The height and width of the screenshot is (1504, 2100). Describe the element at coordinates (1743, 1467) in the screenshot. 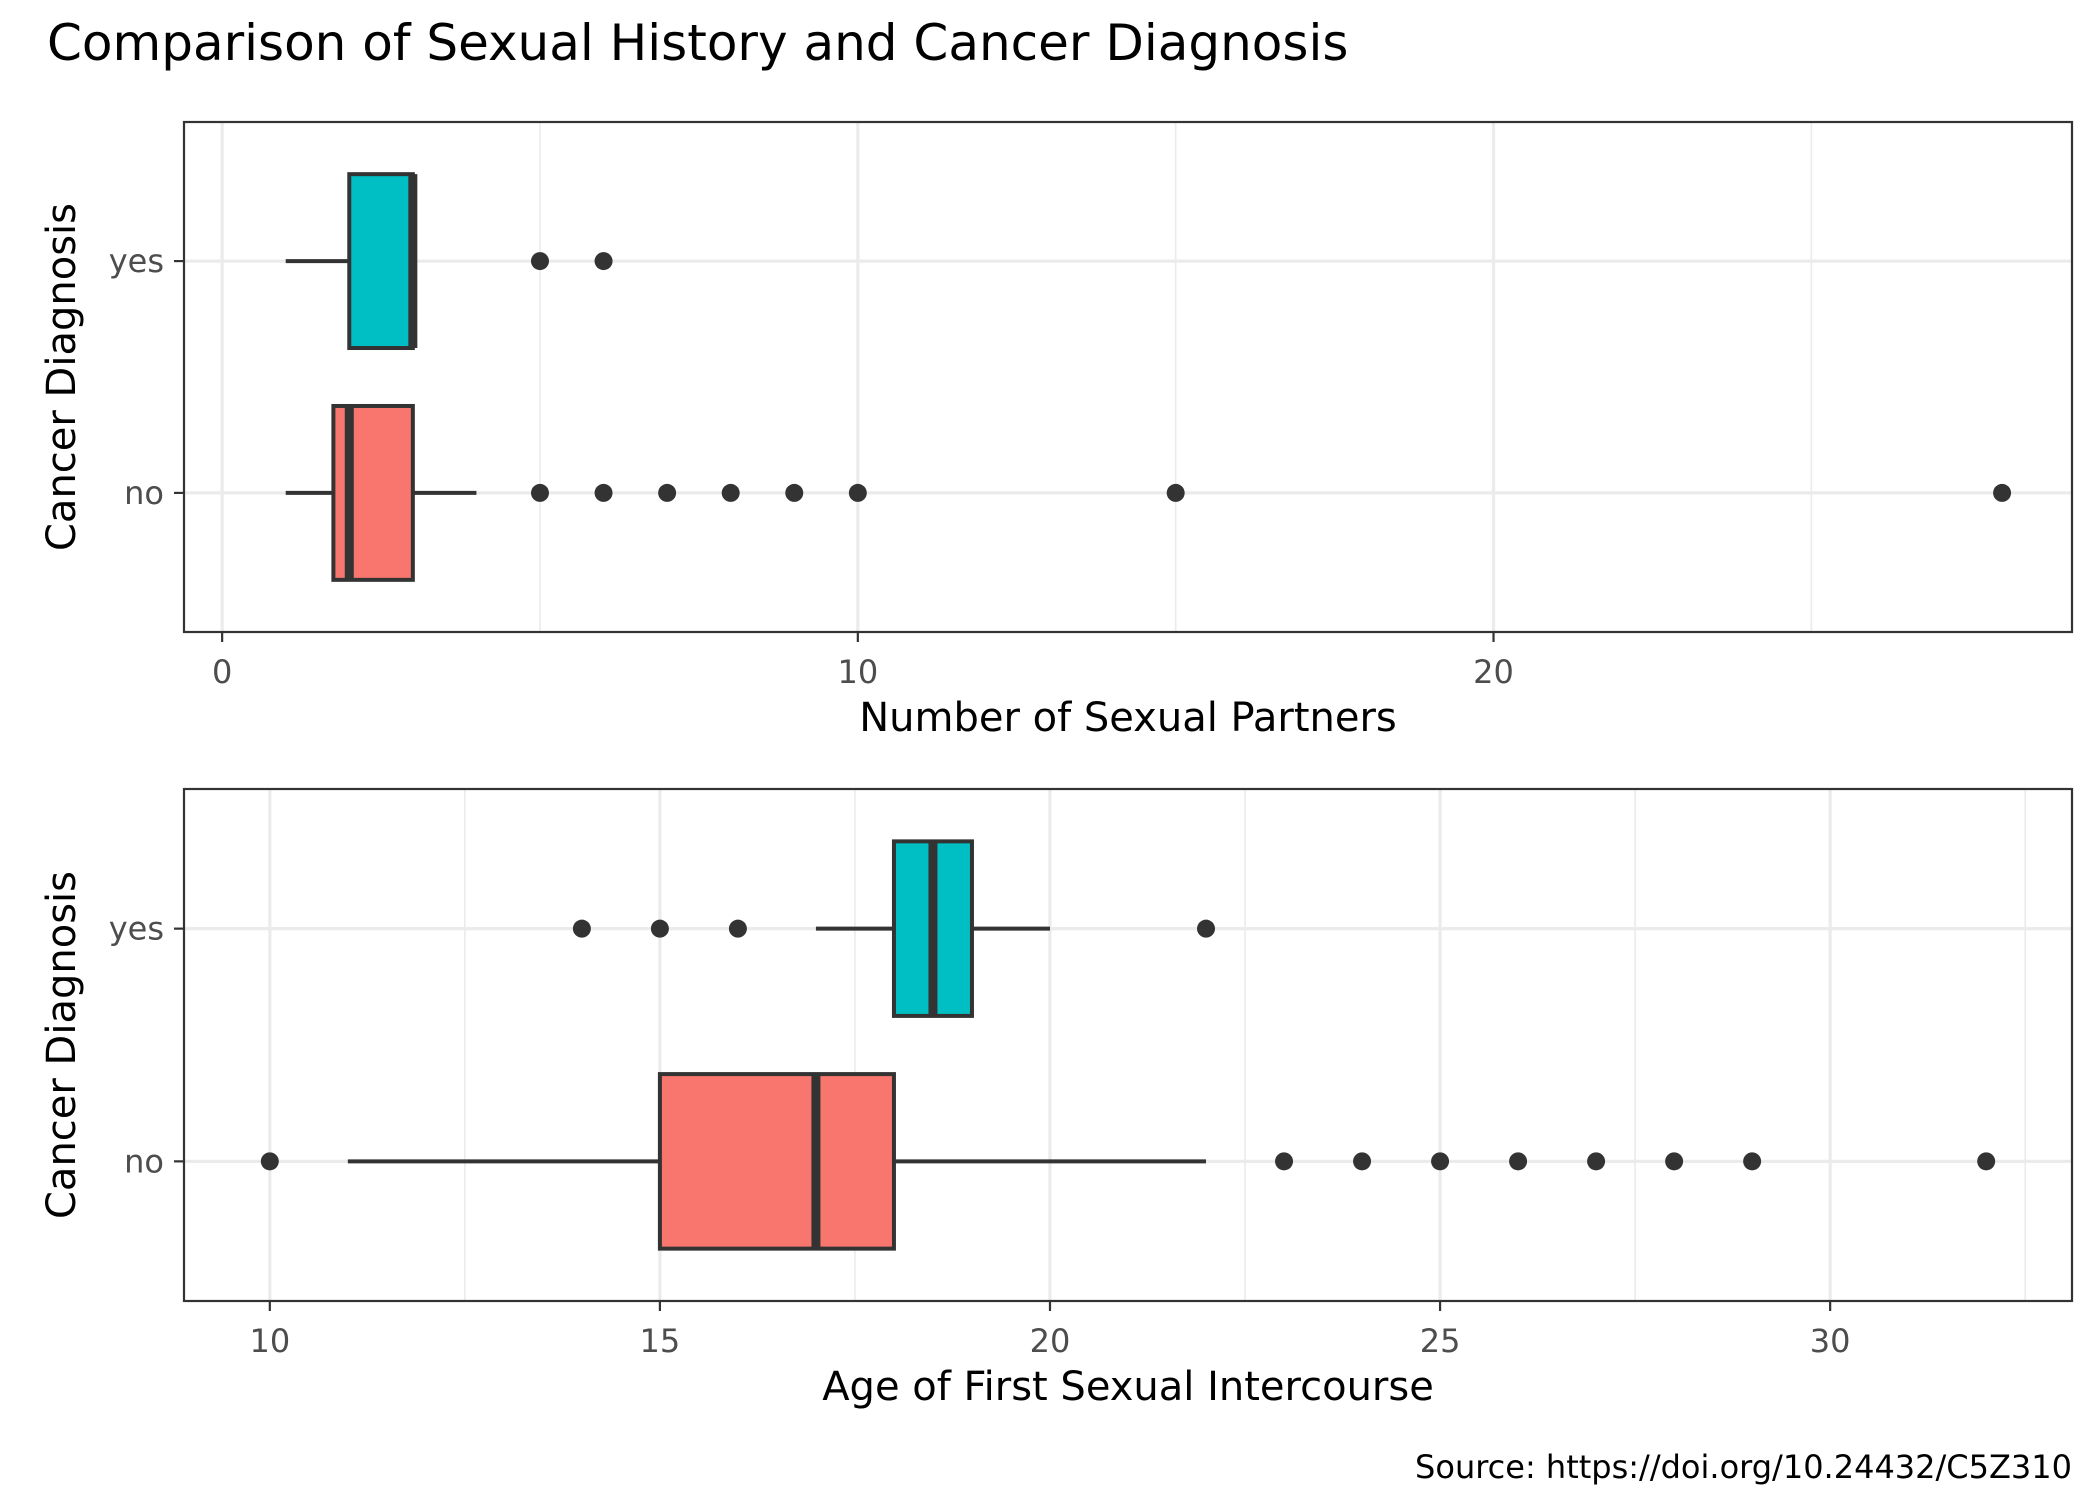

I see `chart-caption: Source: https://doi.org/10.24432/C5Z310` at that location.